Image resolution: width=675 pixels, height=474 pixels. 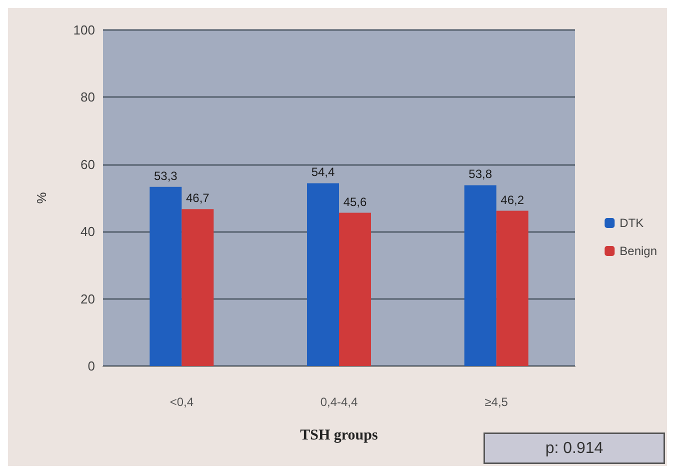 I want to click on x-tick-label: 0,4-4,4, so click(x=339, y=402).